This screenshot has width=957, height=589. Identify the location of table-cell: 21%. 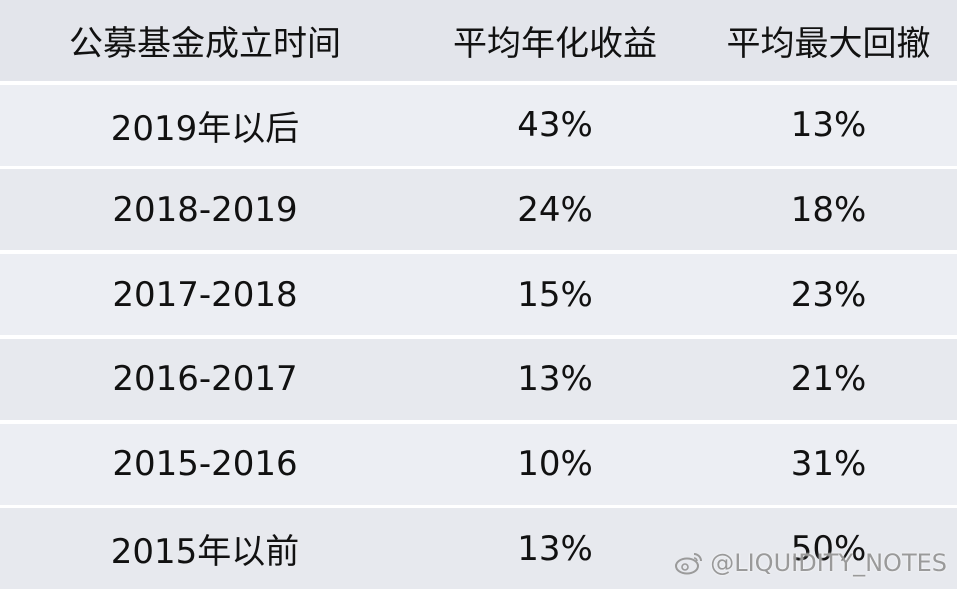
(828, 379).